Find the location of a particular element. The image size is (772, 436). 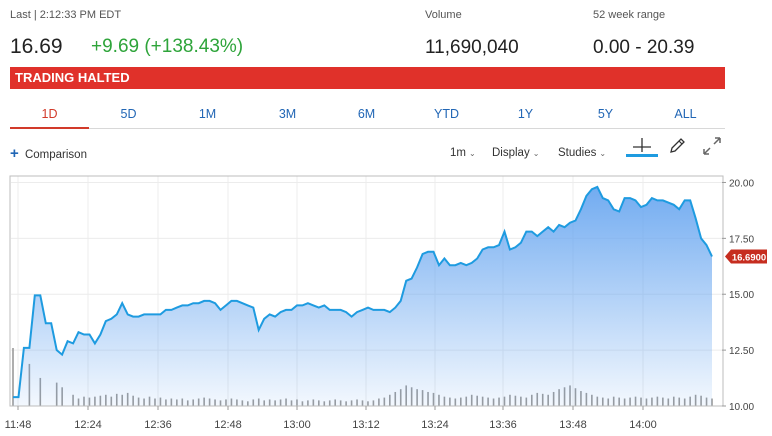

x-tick-label: 13:00 is located at coordinates (297, 425).